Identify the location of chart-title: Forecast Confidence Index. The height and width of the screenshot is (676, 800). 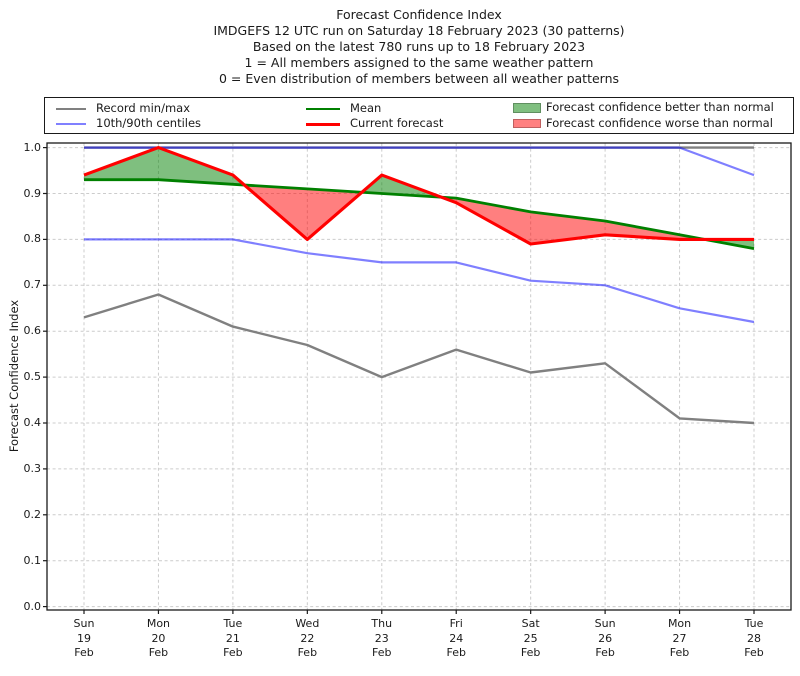
(419, 14).